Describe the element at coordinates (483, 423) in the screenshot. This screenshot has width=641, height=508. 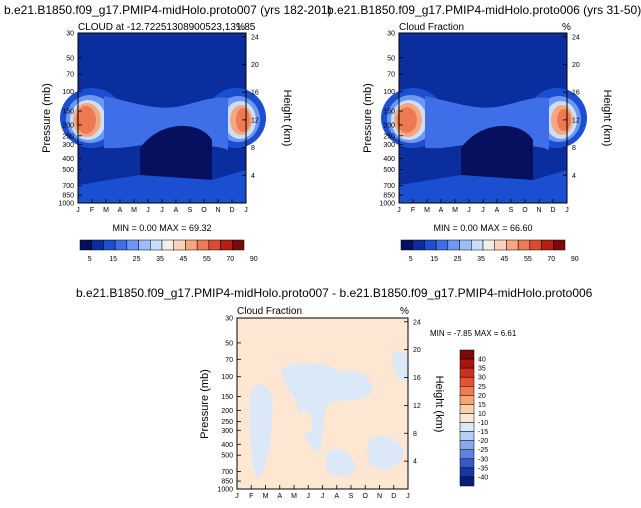
I see `colorbar-label: -10` at that location.